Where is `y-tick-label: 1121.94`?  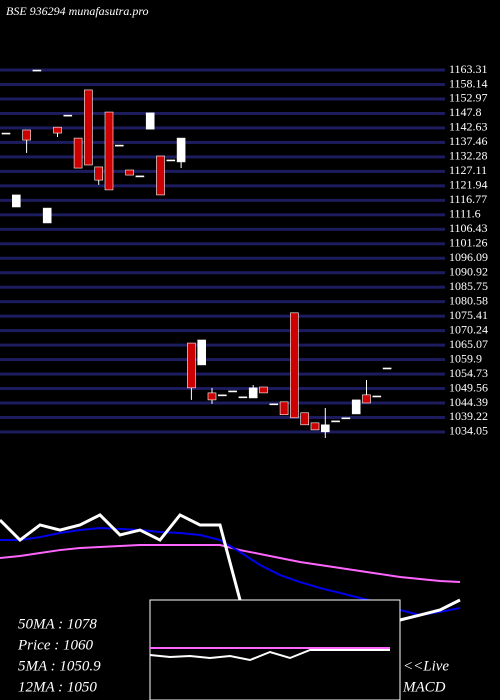 y-tick-label: 1121.94 is located at coordinates (468, 185).